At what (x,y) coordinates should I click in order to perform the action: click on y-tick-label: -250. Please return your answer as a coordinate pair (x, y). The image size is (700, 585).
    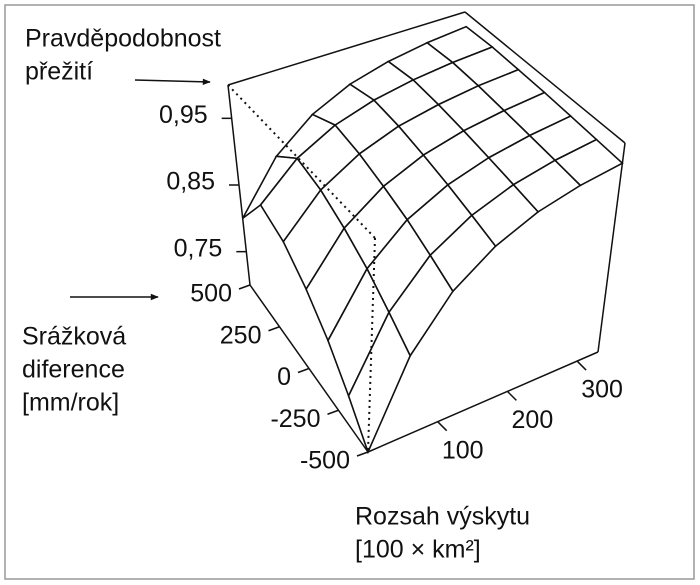
    Looking at the image, I should click on (295, 419).